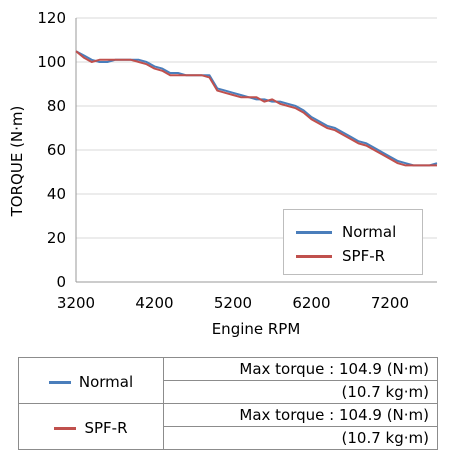 The image size is (450, 470). What do you see at coordinates (61, 282) in the screenshot?
I see `y-tick-label: 0` at bounding box center [61, 282].